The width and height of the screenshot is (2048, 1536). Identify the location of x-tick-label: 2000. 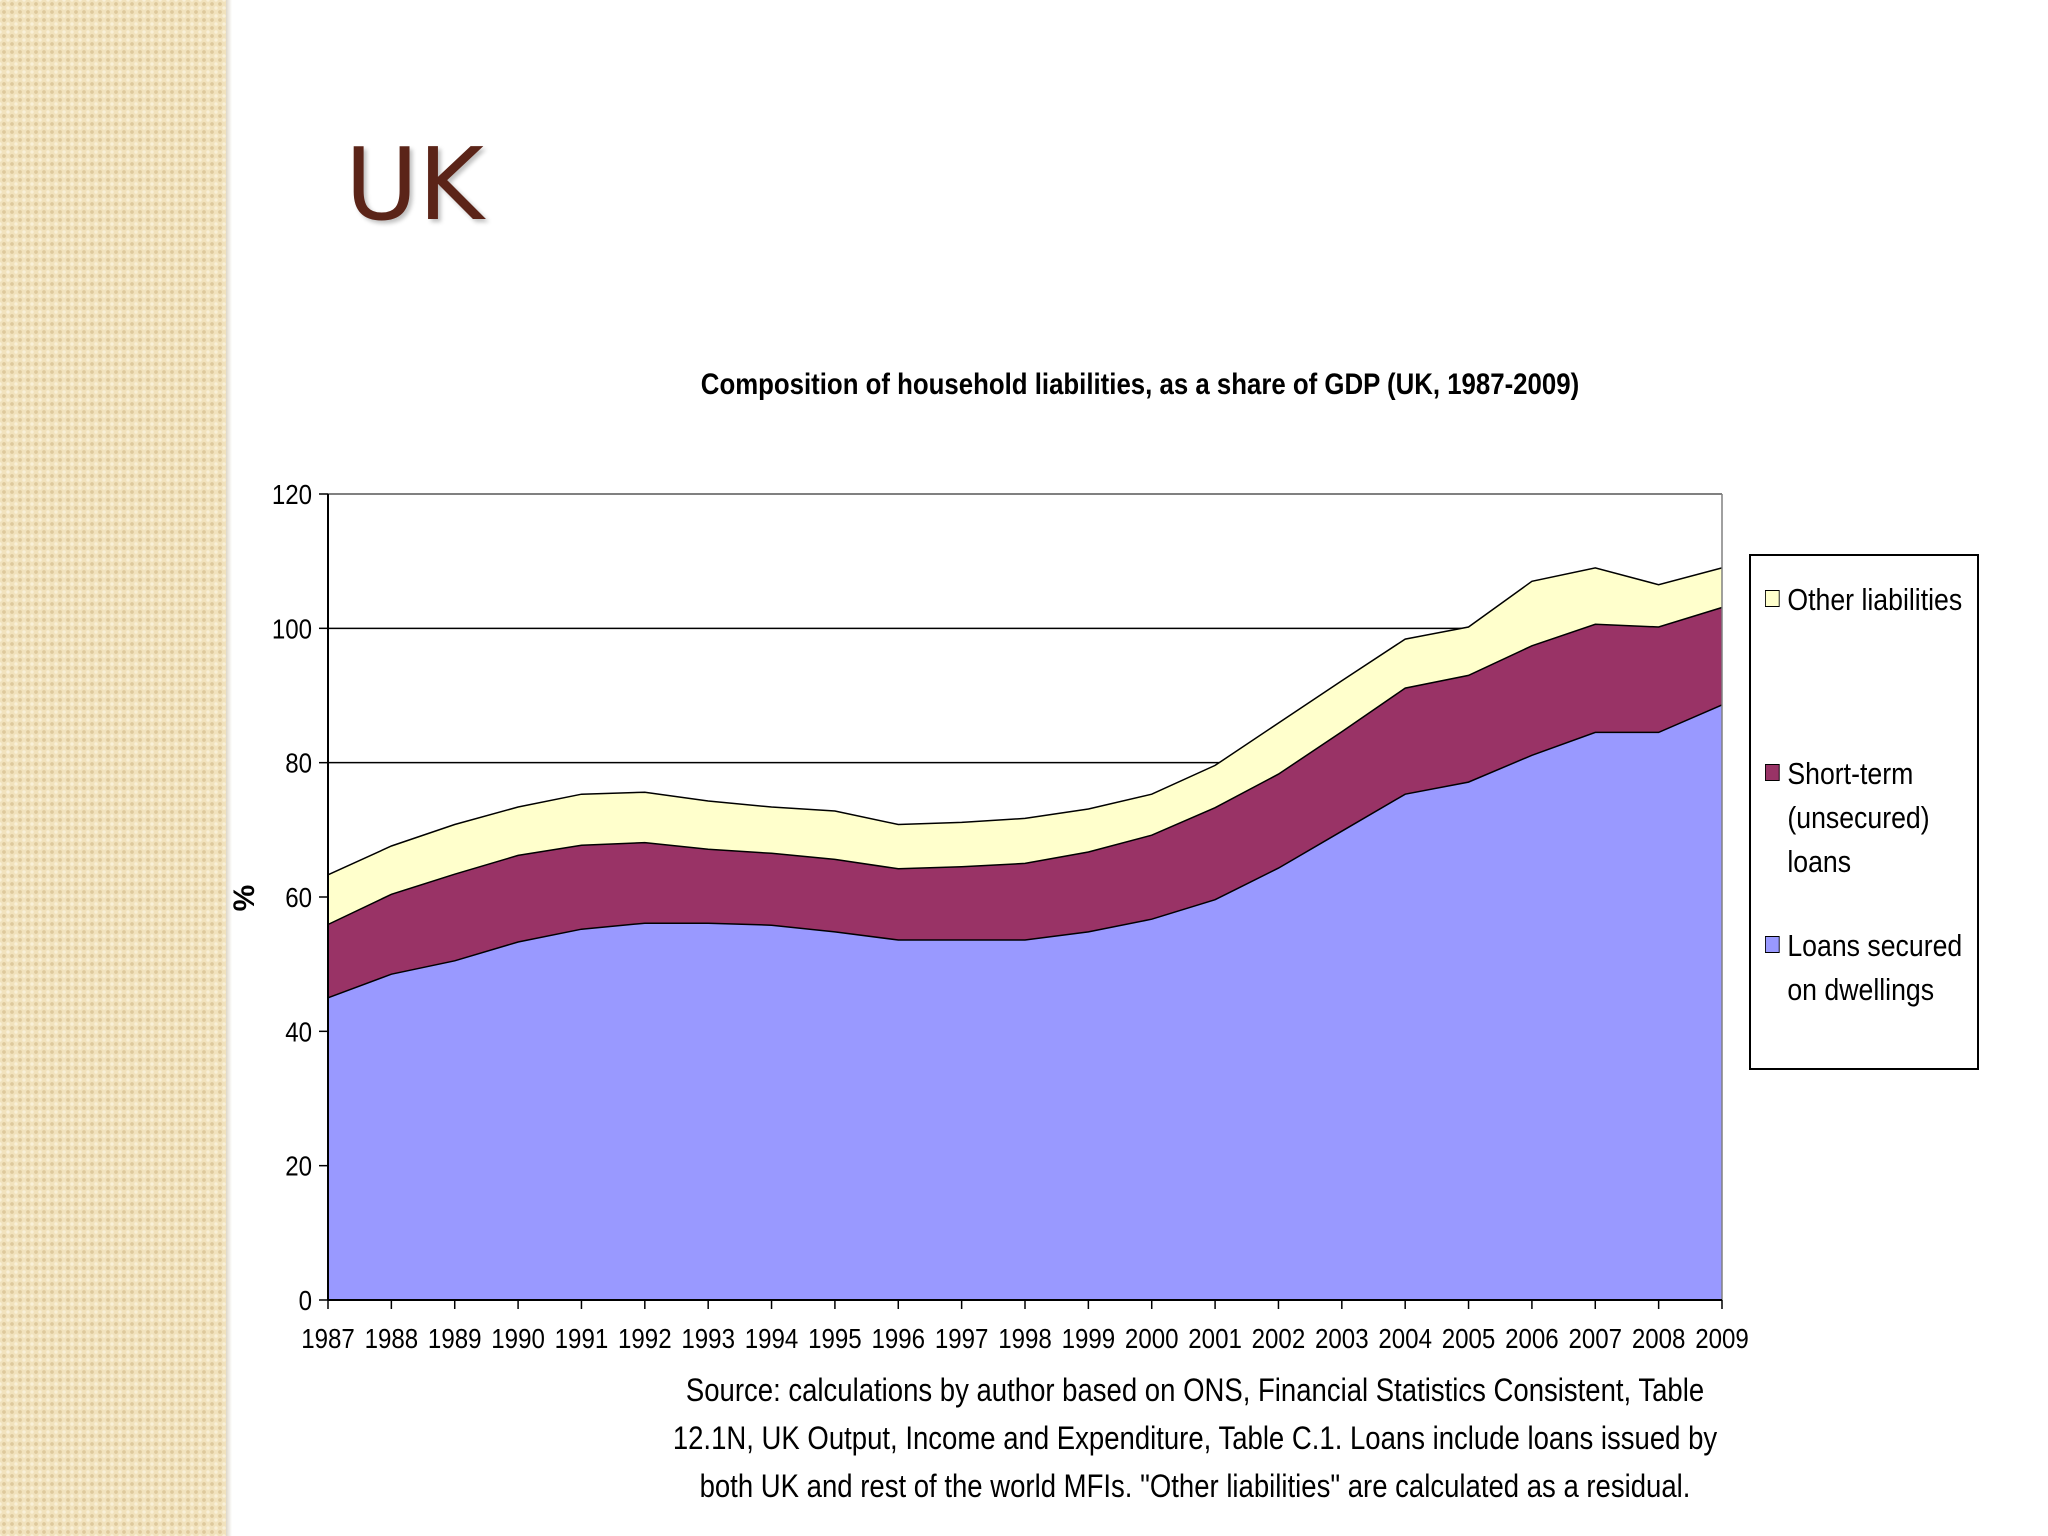
(1152, 1338).